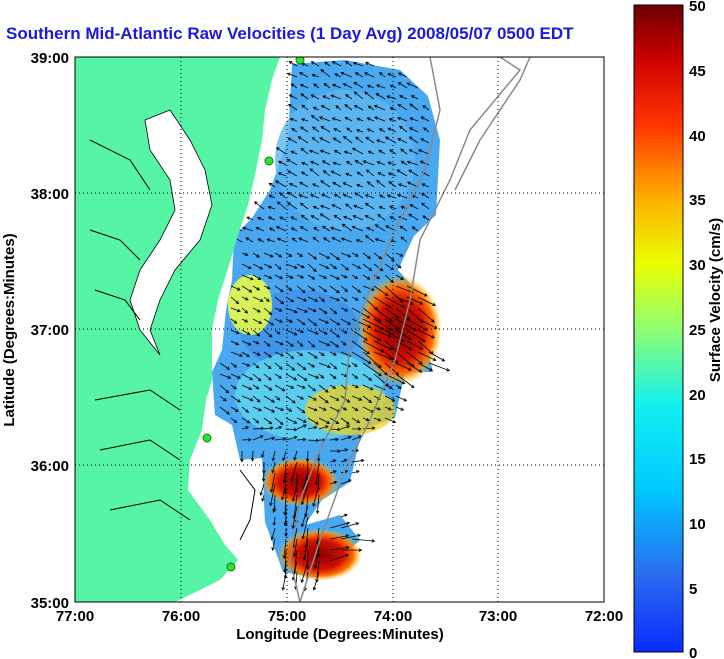  Describe the element at coordinates (340, 634) in the screenshot. I see `x-axis-label: Longitude (Degrees:Minutes)` at that location.